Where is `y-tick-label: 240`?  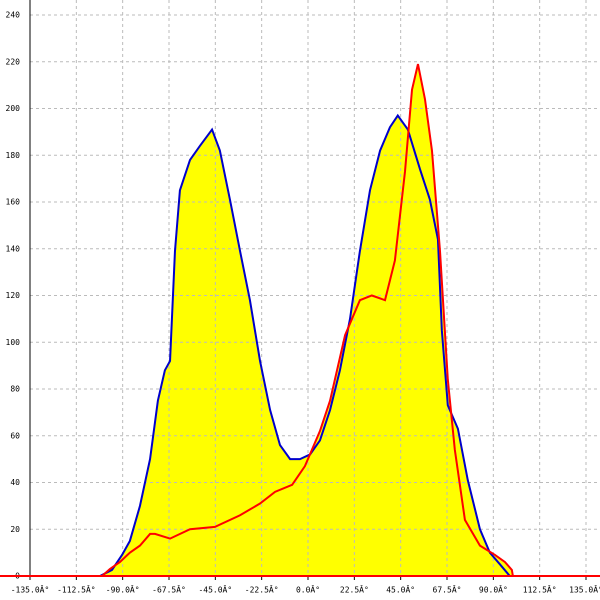
y-tick-label: 240 is located at coordinates (13, 15).